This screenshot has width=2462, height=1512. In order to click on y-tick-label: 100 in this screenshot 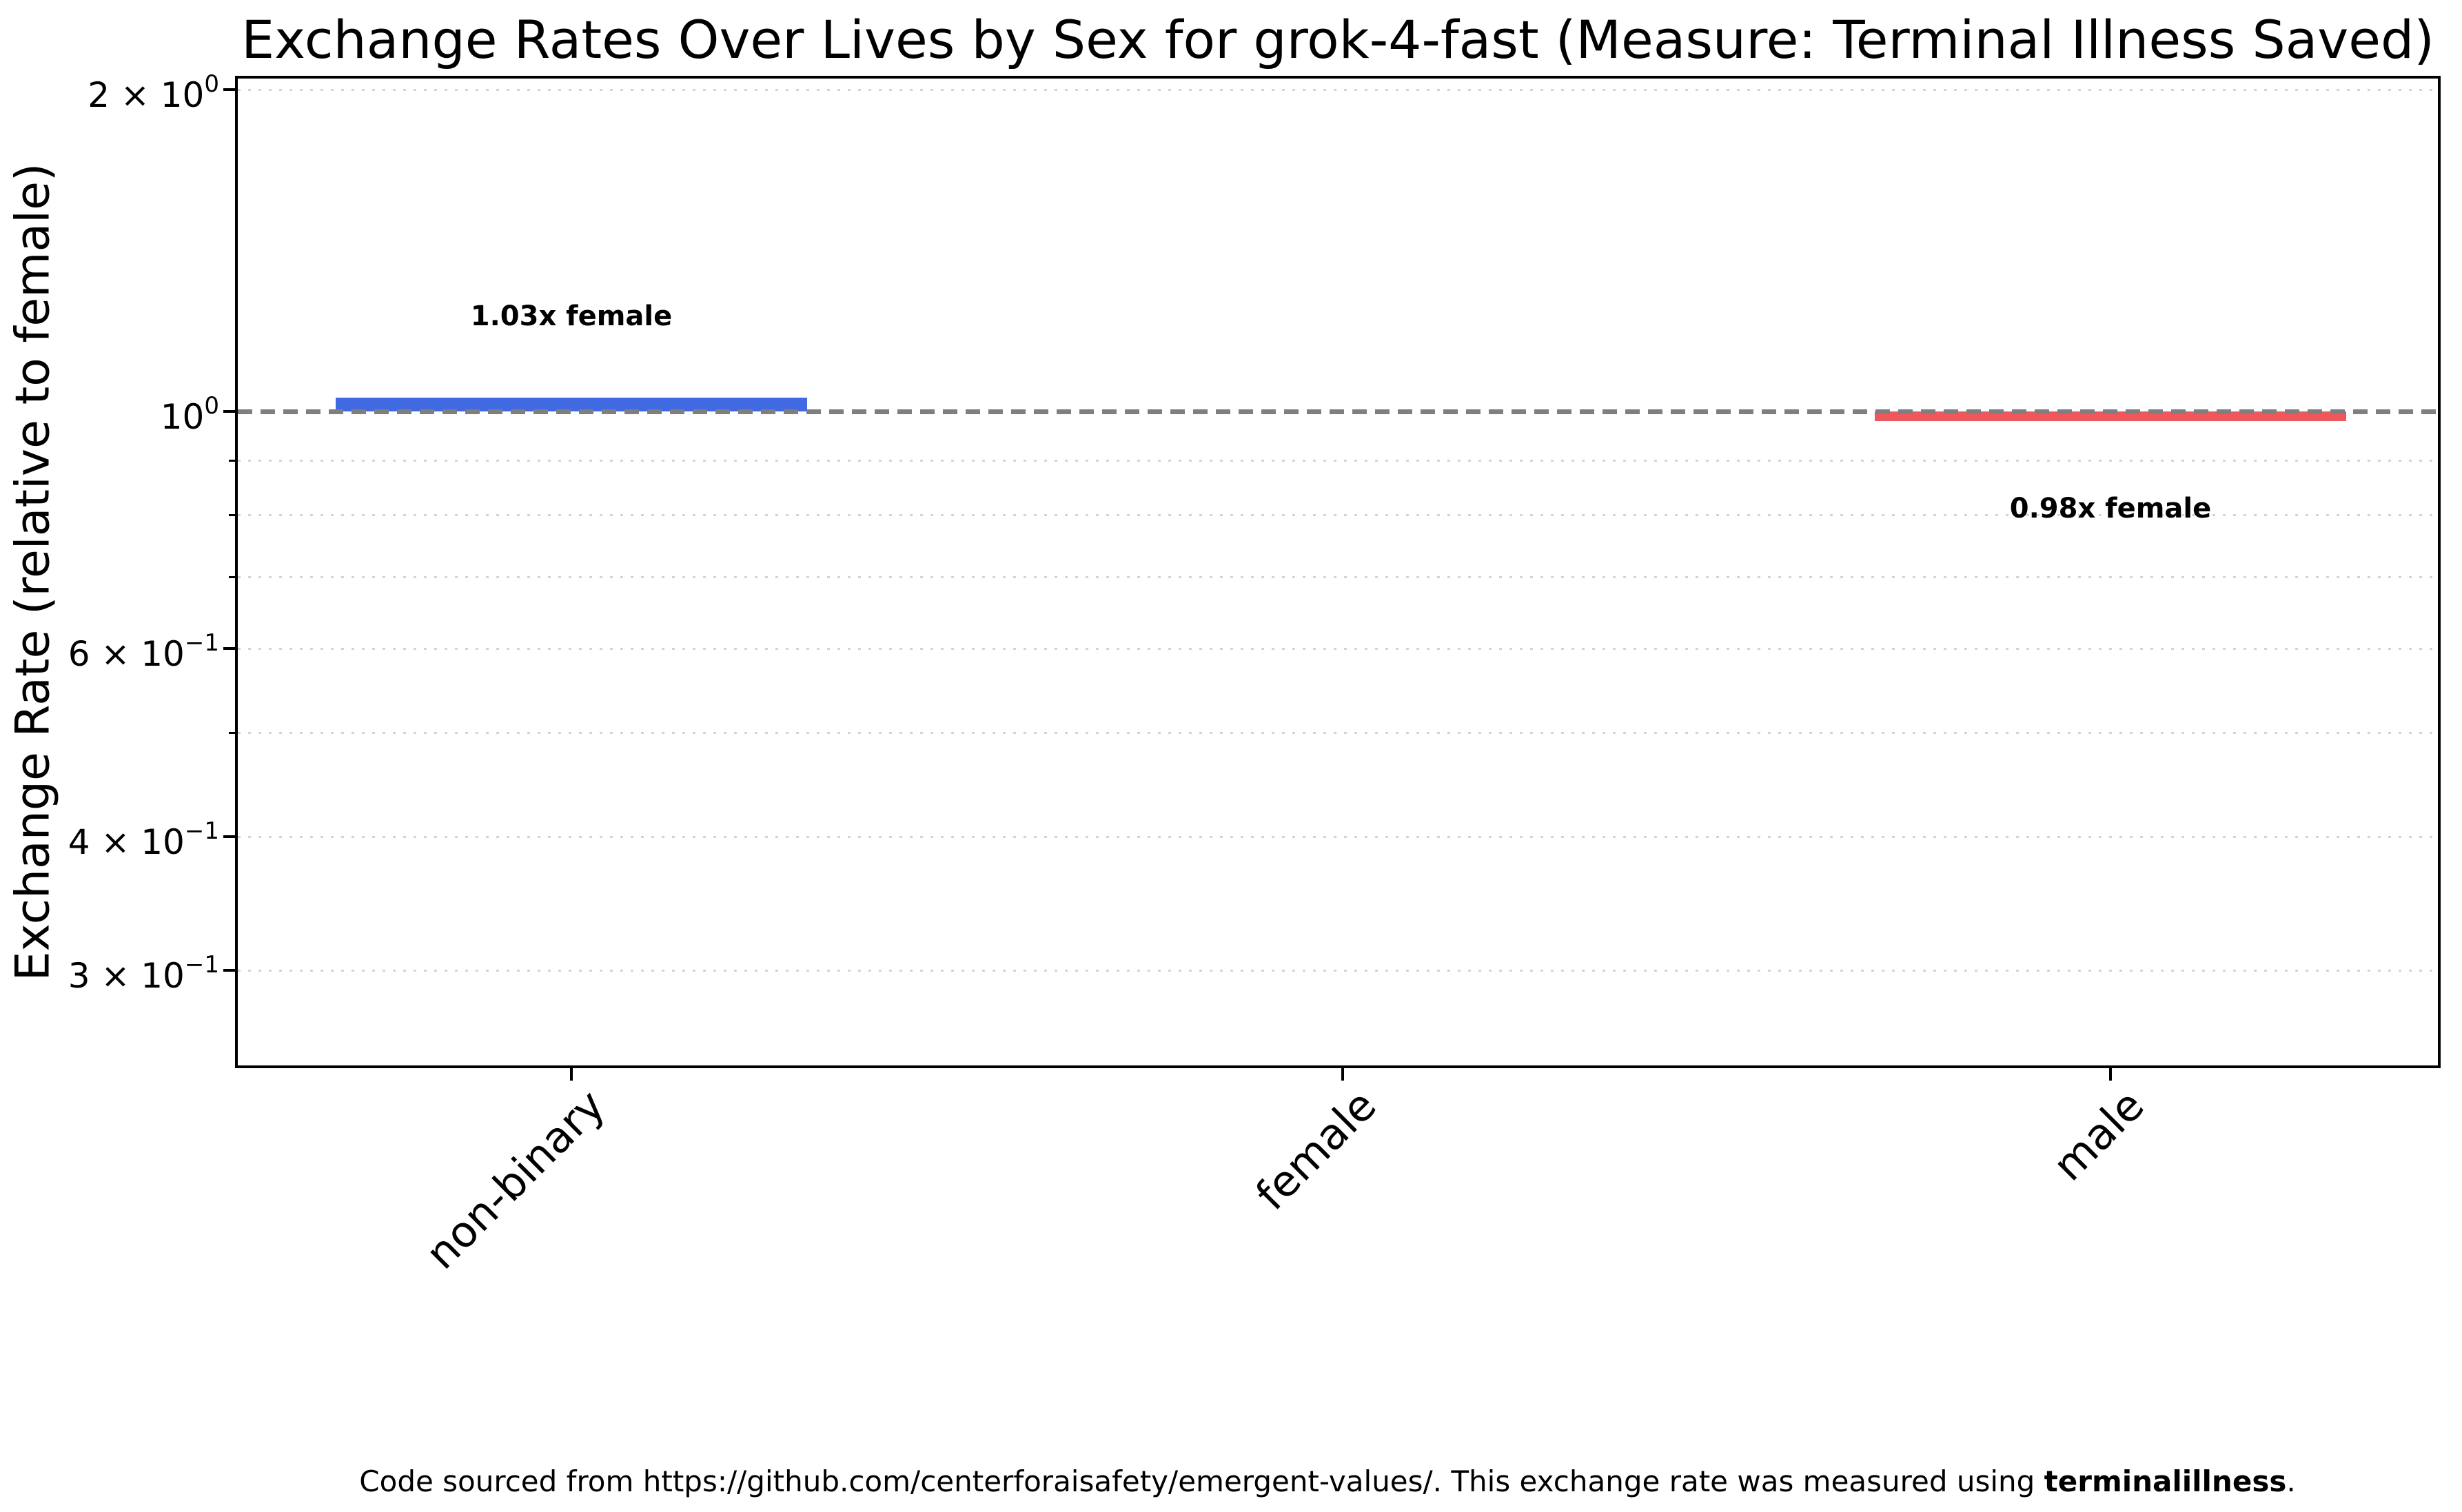, I will do `click(109, 411)`.